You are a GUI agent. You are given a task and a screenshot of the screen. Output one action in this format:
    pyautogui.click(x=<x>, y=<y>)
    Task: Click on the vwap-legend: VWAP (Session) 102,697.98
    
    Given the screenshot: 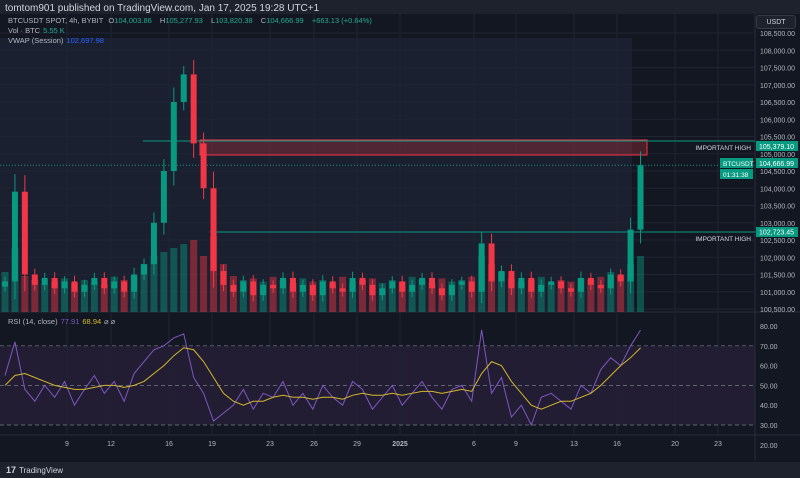 What is the action you would take?
    pyautogui.click(x=57, y=40)
    